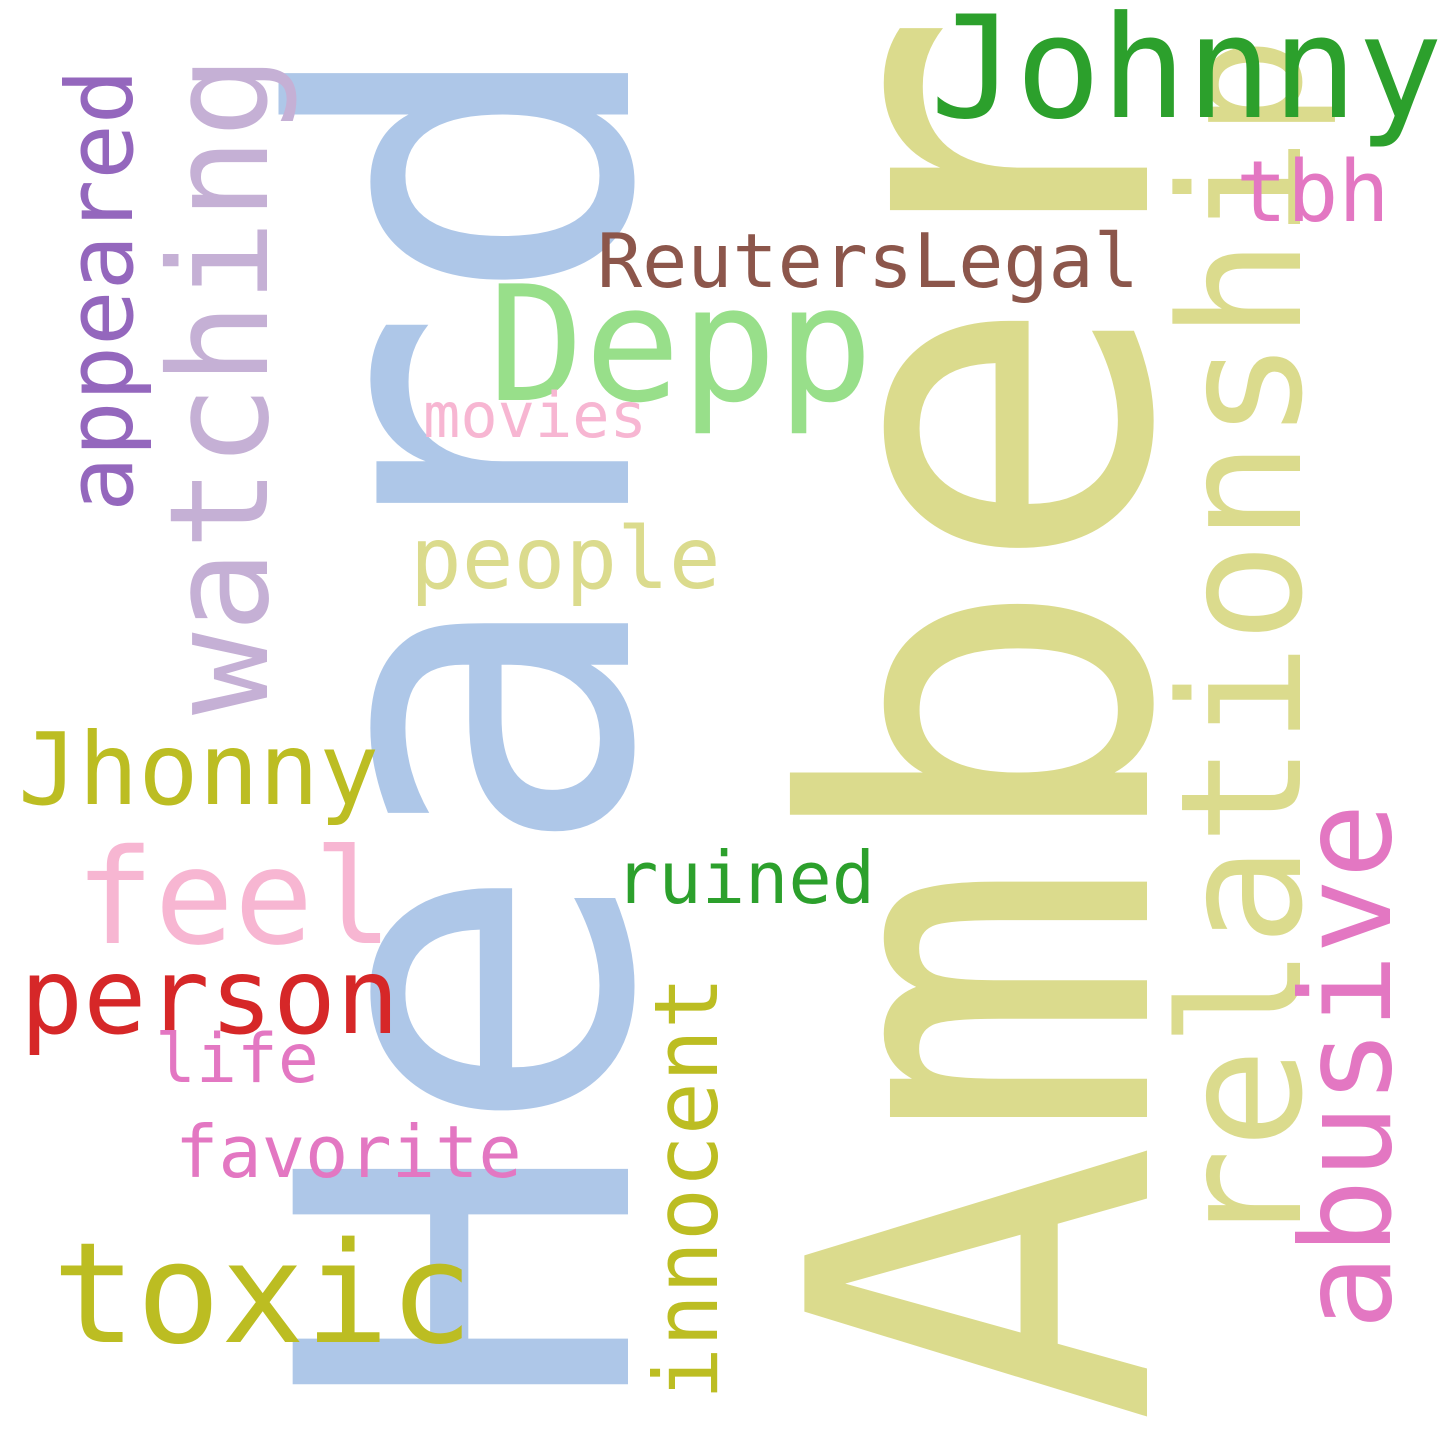 The width and height of the screenshot is (1440, 1440). Describe the element at coordinates (868, 261) in the screenshot. I see `word-reuterslegal: ReutersLegal` at that location.